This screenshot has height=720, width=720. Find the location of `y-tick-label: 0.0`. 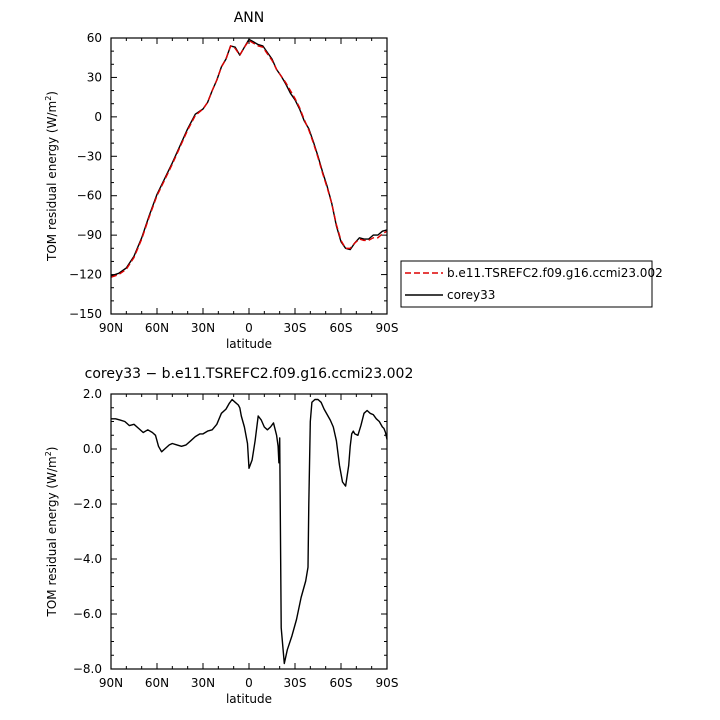

y-tick-label: 0.0 is located at coordinates (92, 449).